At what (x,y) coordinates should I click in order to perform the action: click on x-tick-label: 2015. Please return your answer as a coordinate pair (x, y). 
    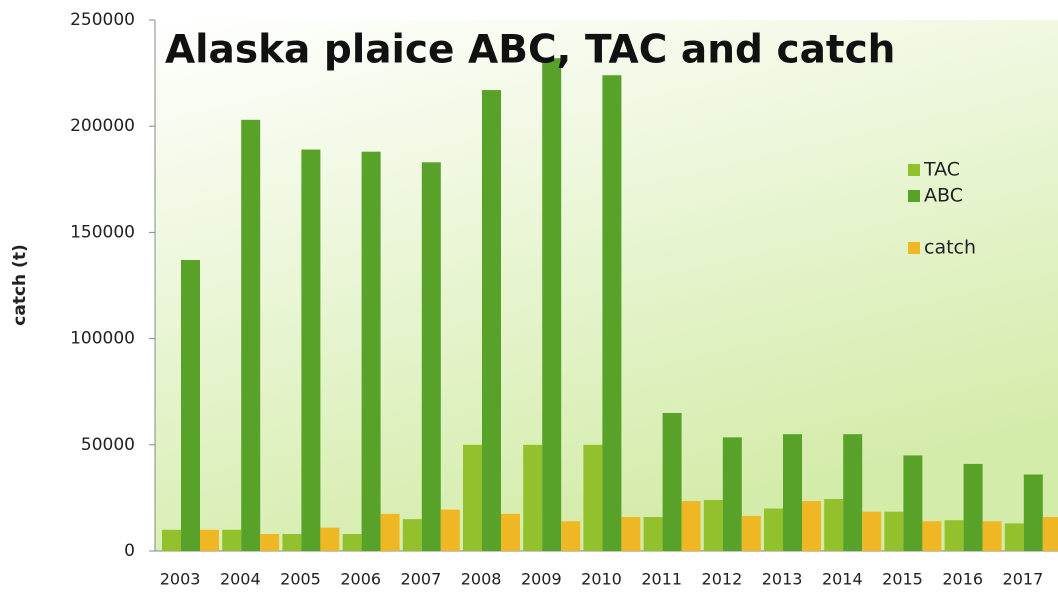
    Looking at the image, I should click on (902, 579).